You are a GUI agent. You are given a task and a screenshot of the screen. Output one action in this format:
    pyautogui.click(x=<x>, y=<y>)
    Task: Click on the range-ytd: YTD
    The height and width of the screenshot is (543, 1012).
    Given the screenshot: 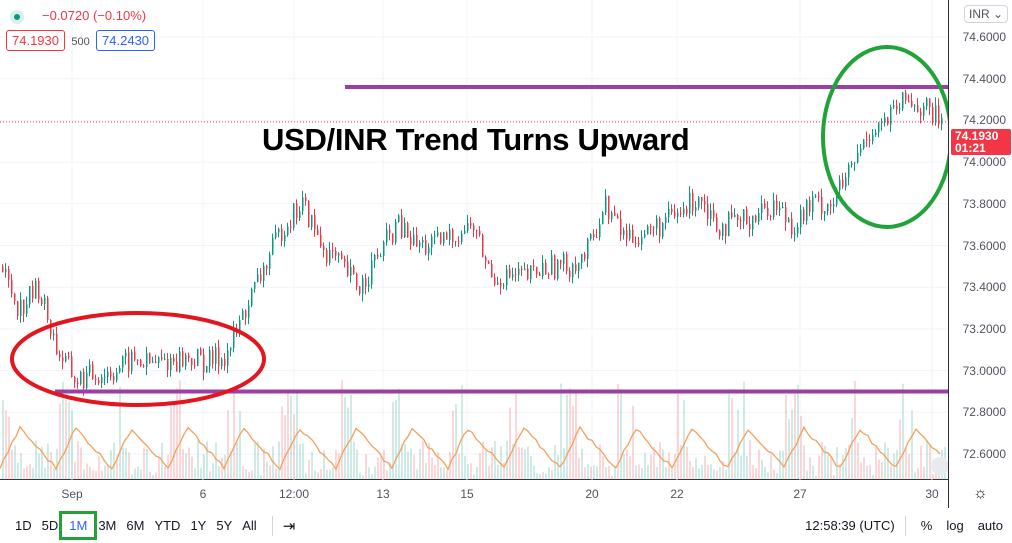 What is the action you would take?
    pyautogui.click(x=167, y=525)
    